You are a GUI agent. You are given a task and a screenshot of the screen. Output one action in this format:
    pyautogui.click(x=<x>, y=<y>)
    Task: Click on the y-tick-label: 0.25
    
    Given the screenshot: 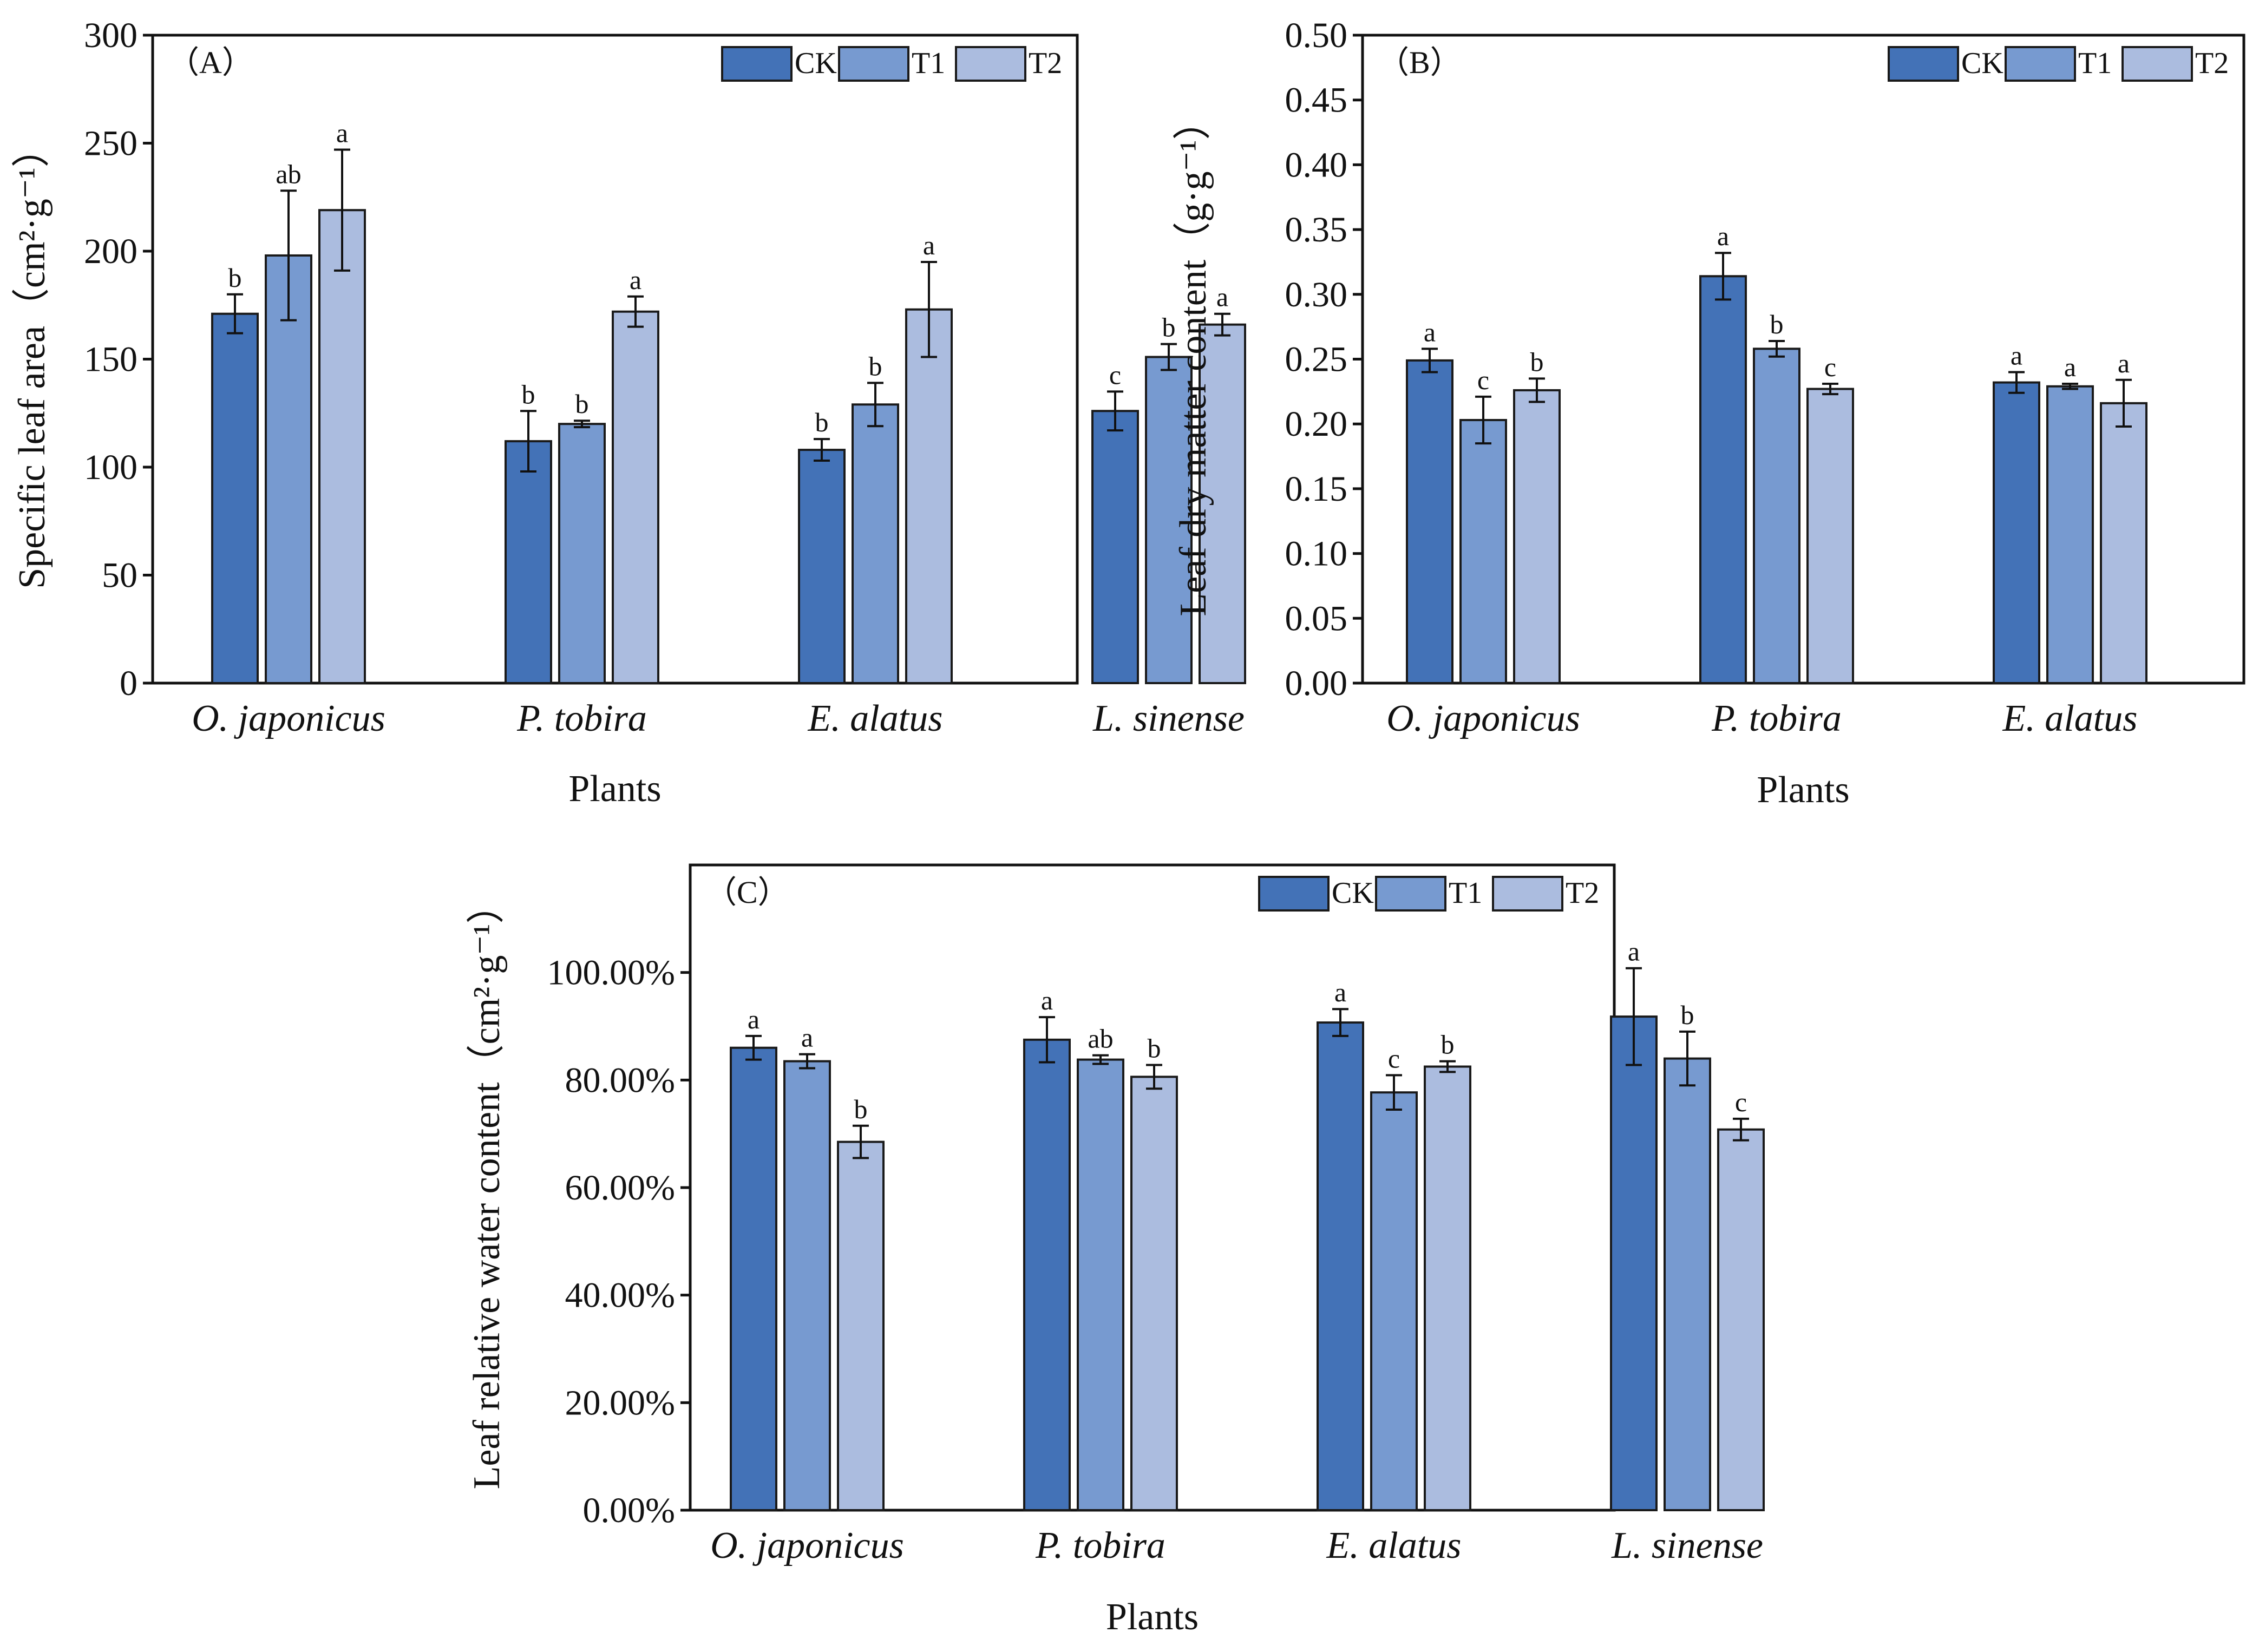 What is the action you would take?
    pyautogui.click(x=1316, y=359)
    